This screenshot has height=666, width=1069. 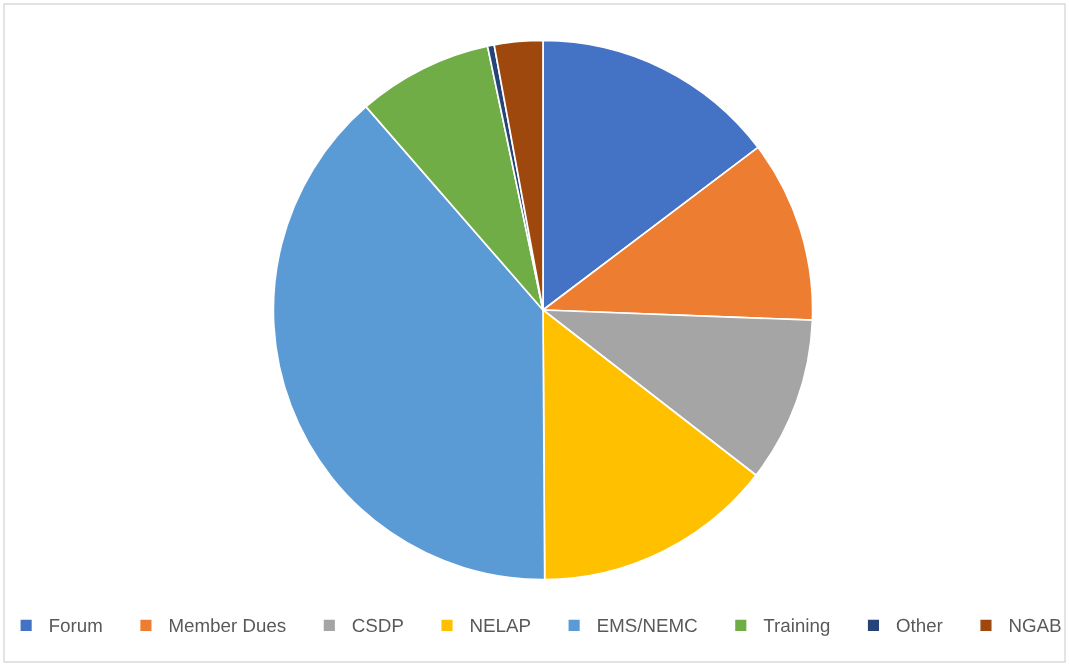 What do you see at coordinates (796, 627) in the screenshot?
I see `legend-label: Training` at bounding box center [796, 627].